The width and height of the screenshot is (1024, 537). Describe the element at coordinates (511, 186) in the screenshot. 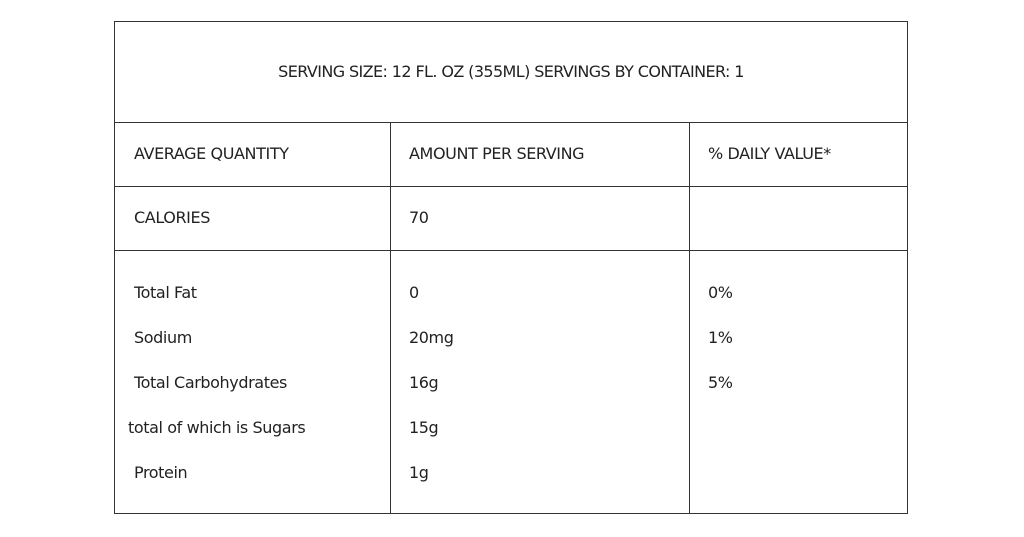

I see `header-divider` at that location.